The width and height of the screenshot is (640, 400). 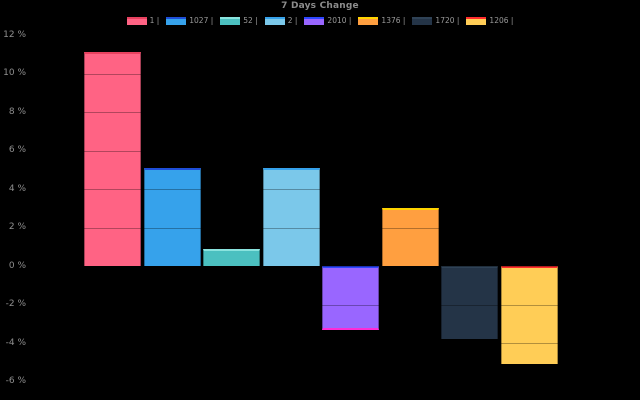 What do you see at coordinates (292, 20) in the screenshot?
I see `legend-label: 2 |` at bounding box center [292, 20].